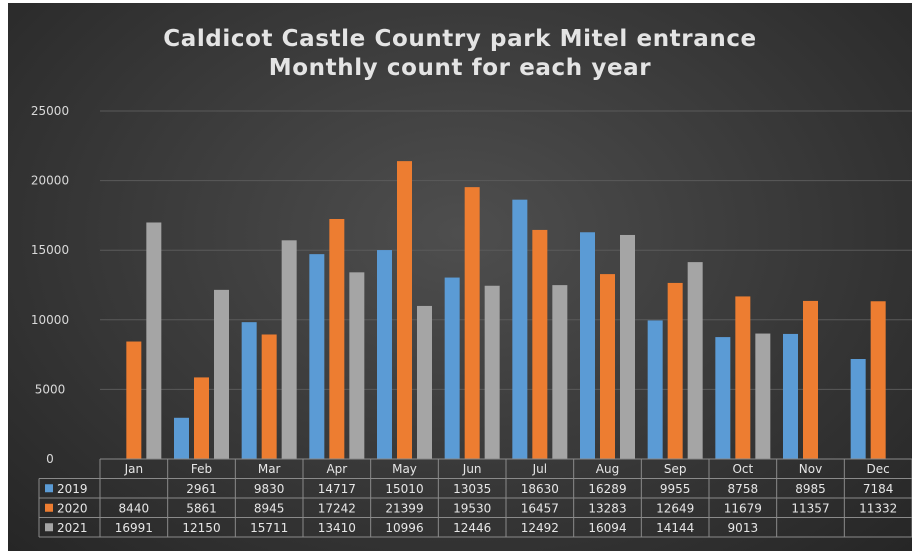  What do you see at coordinates (50, 389) in the screenshot?
I see `y-tick-label: 5000` at bounding box center [50, 389].